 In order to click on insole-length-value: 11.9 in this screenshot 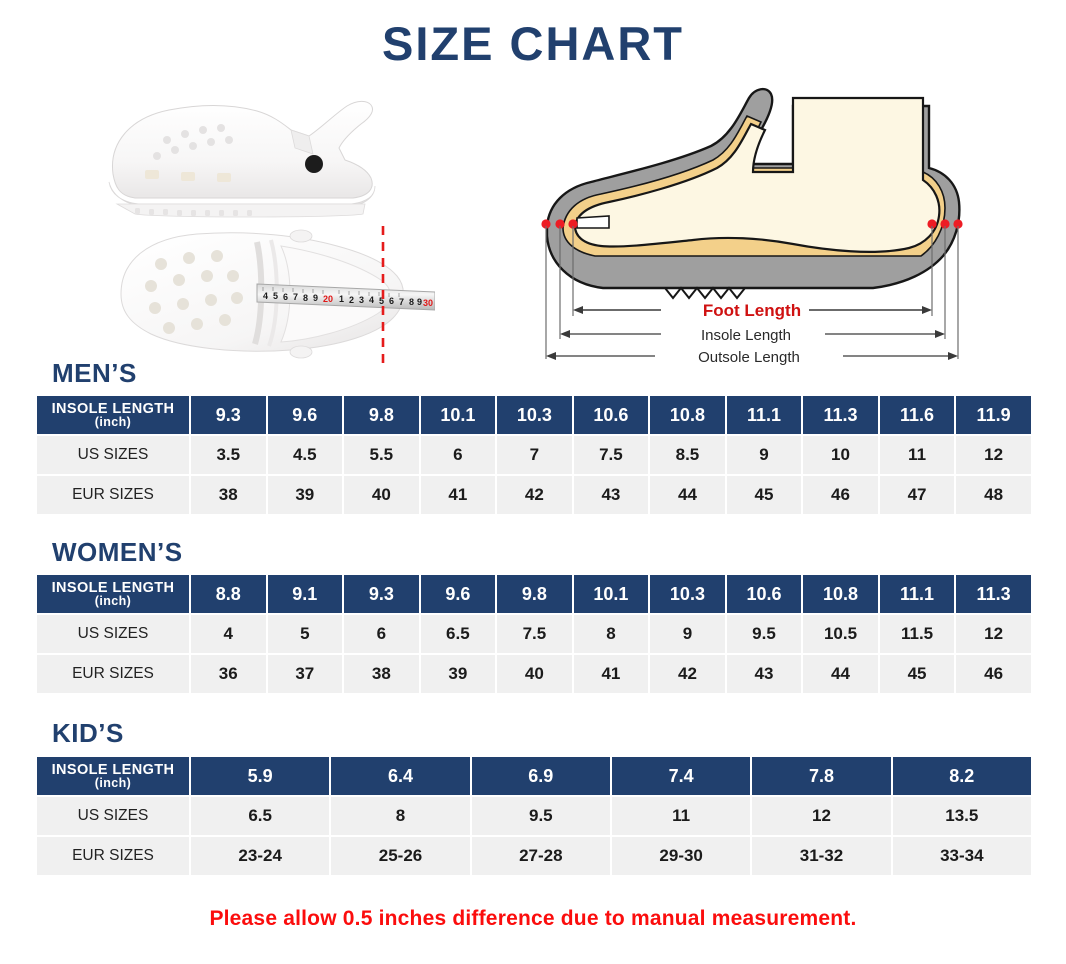, I will do `click(993, 415)`.